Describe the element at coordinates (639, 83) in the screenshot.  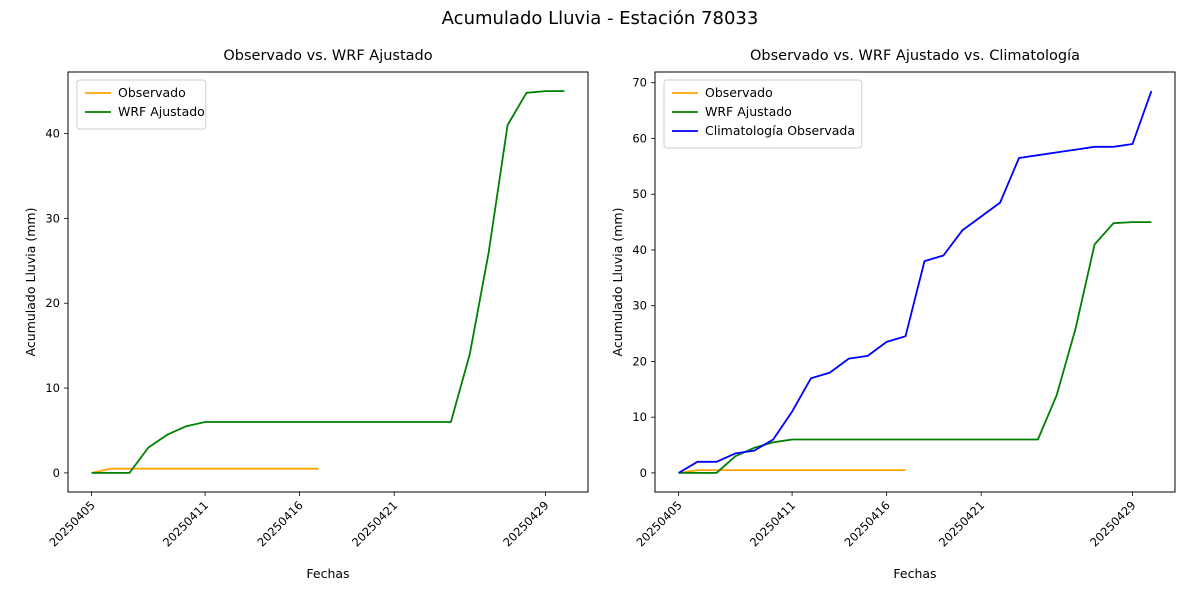
I see `svg-text: 70` at that location.